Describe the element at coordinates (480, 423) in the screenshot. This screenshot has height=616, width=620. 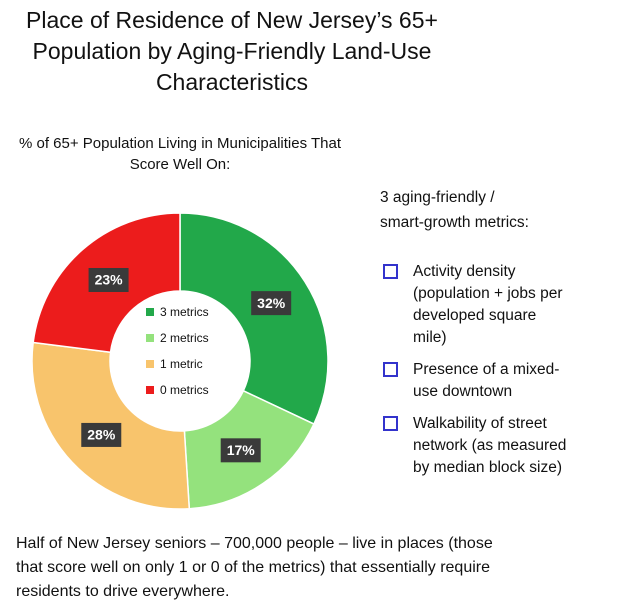
I see `side-item: Walkability of street` at that location.